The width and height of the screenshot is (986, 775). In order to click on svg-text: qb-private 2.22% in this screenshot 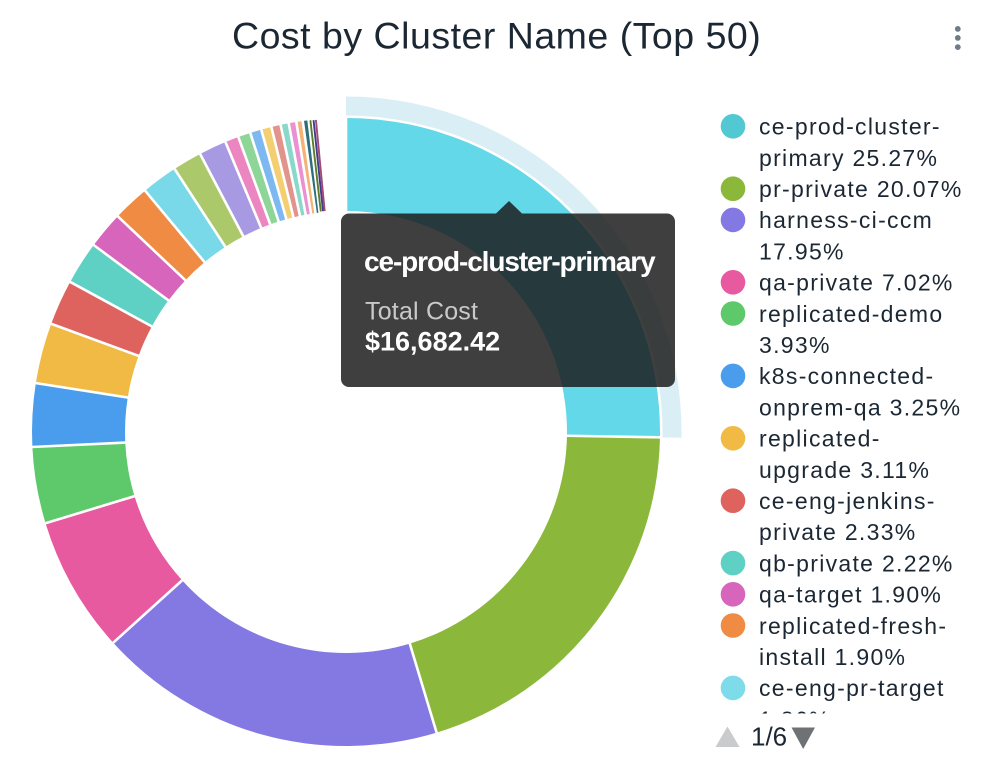, I will do `click(856, 563)`.